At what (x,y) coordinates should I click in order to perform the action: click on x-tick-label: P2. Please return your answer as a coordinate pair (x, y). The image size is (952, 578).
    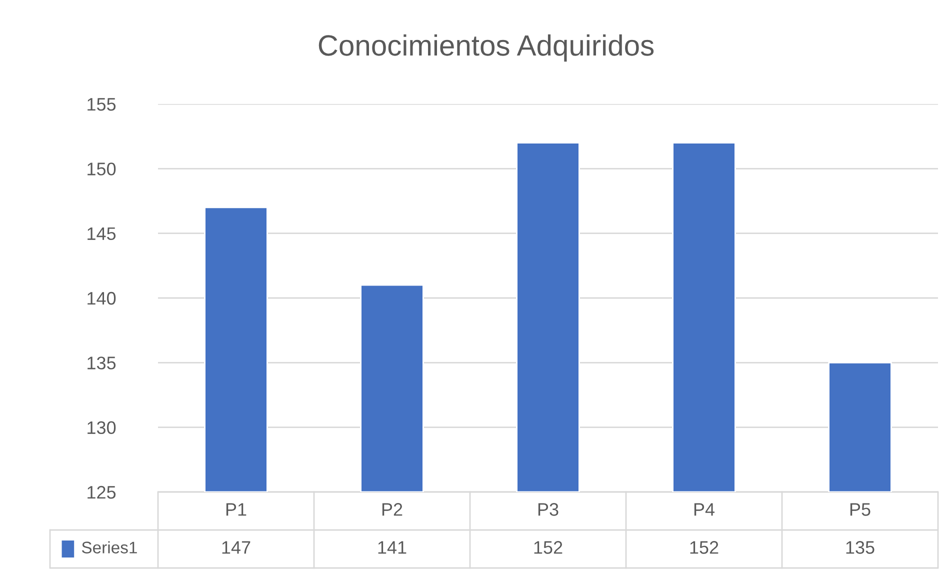
    Looking at the image, I should click on (392, 509).